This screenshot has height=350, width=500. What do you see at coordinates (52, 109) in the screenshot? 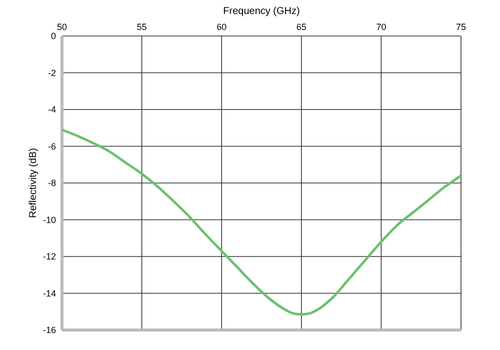
I see `y-tick-label: -4` at bounding box center [52, 109].